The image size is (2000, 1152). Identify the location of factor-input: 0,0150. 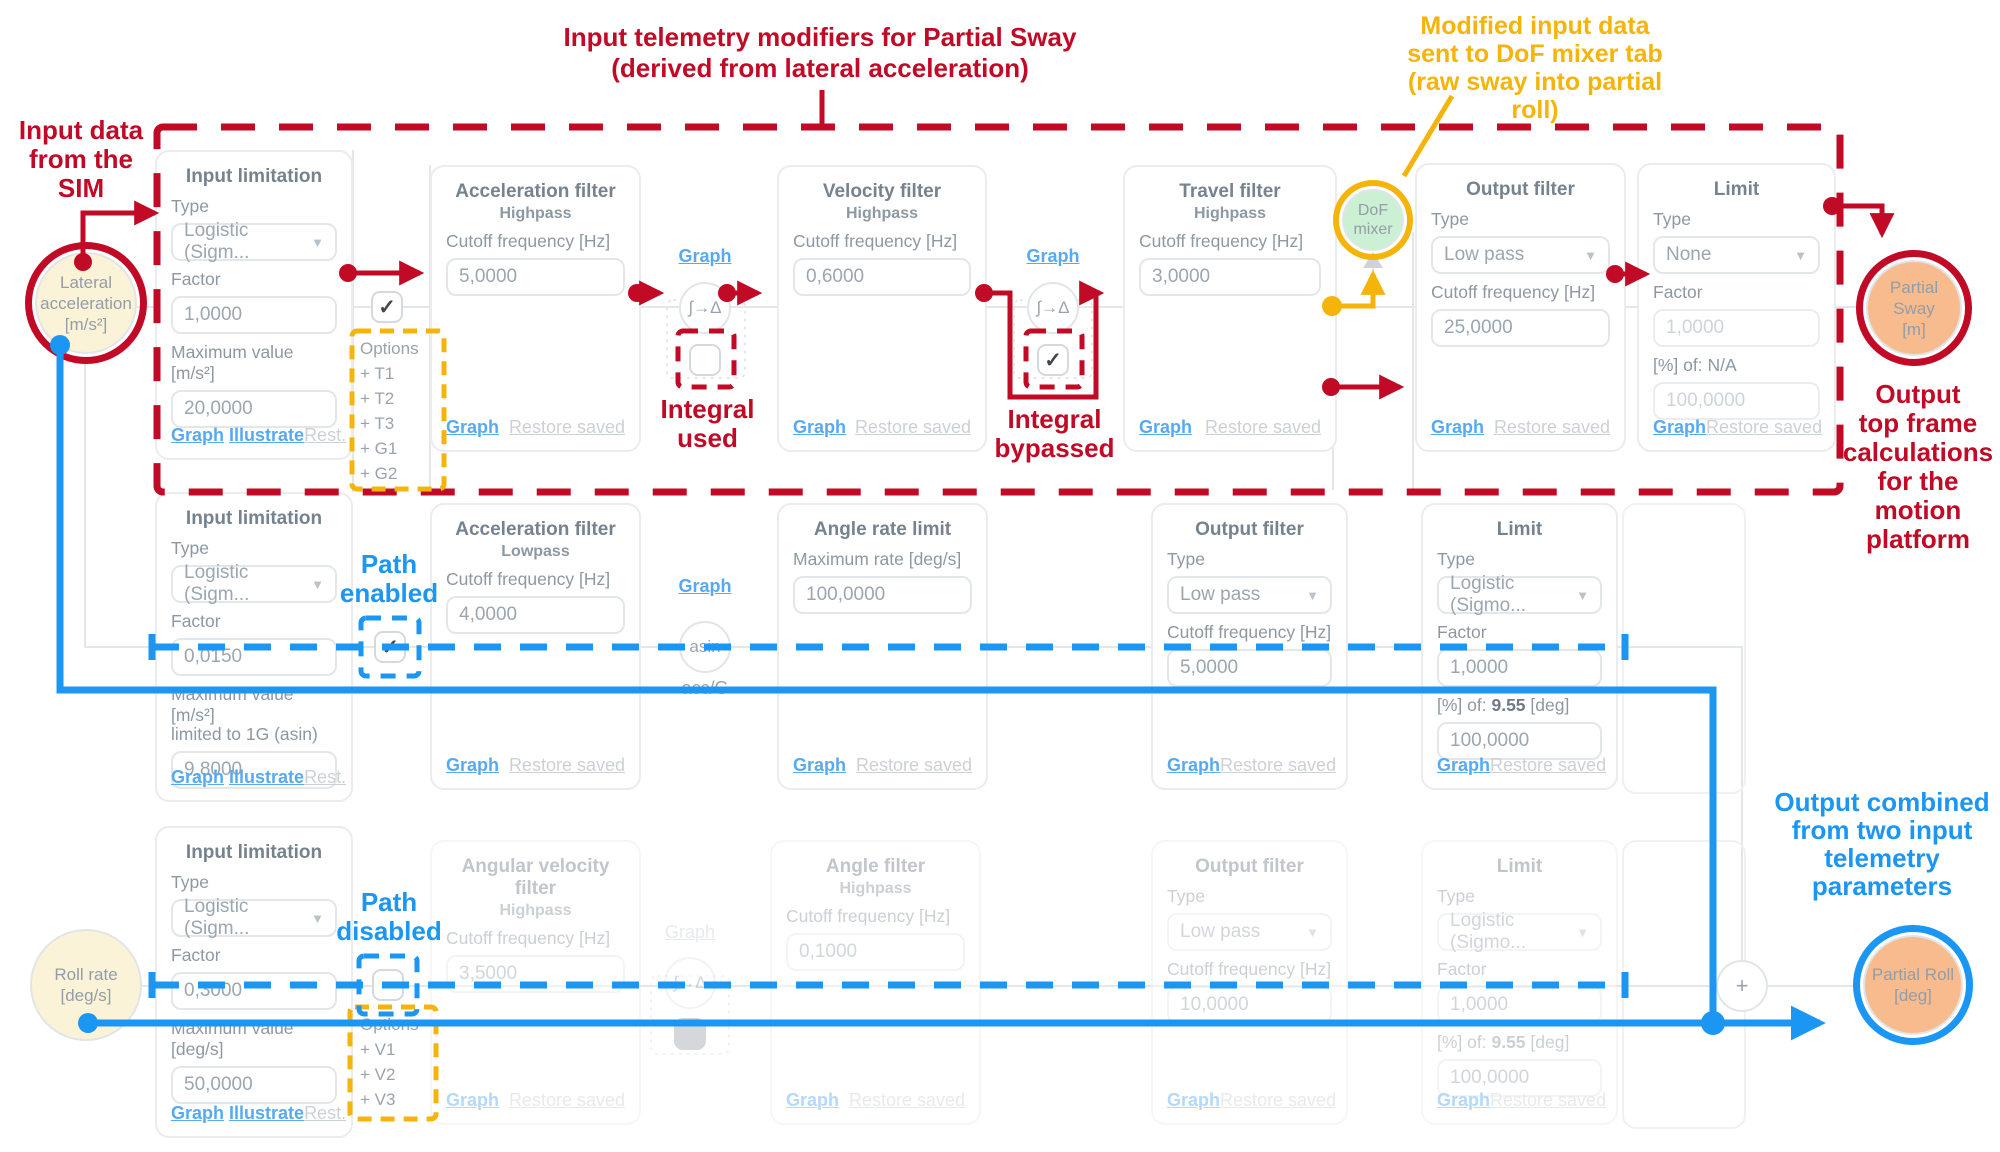
(254, 657).